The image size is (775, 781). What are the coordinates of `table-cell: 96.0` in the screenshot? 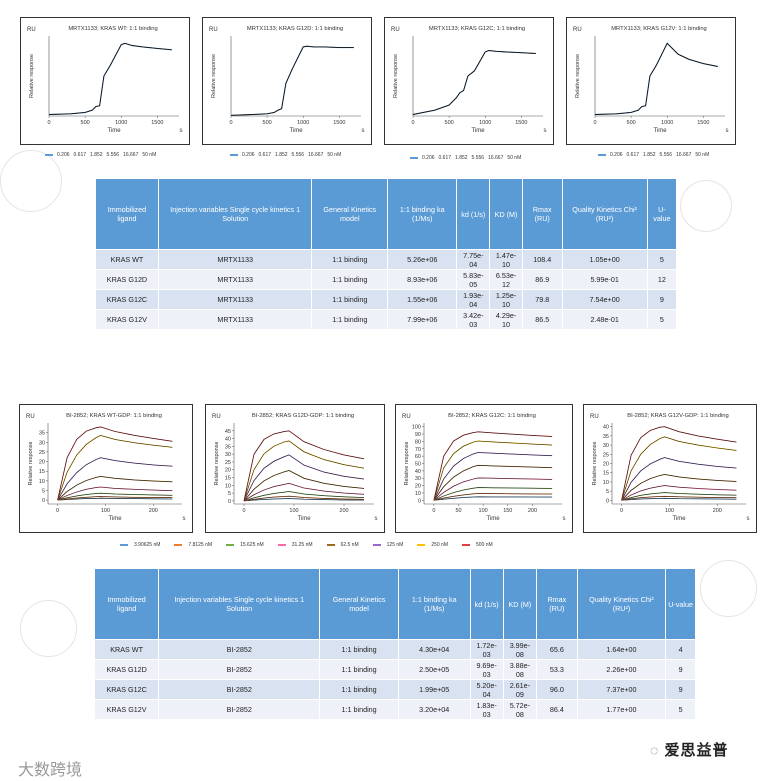 It's located at (557, 689).